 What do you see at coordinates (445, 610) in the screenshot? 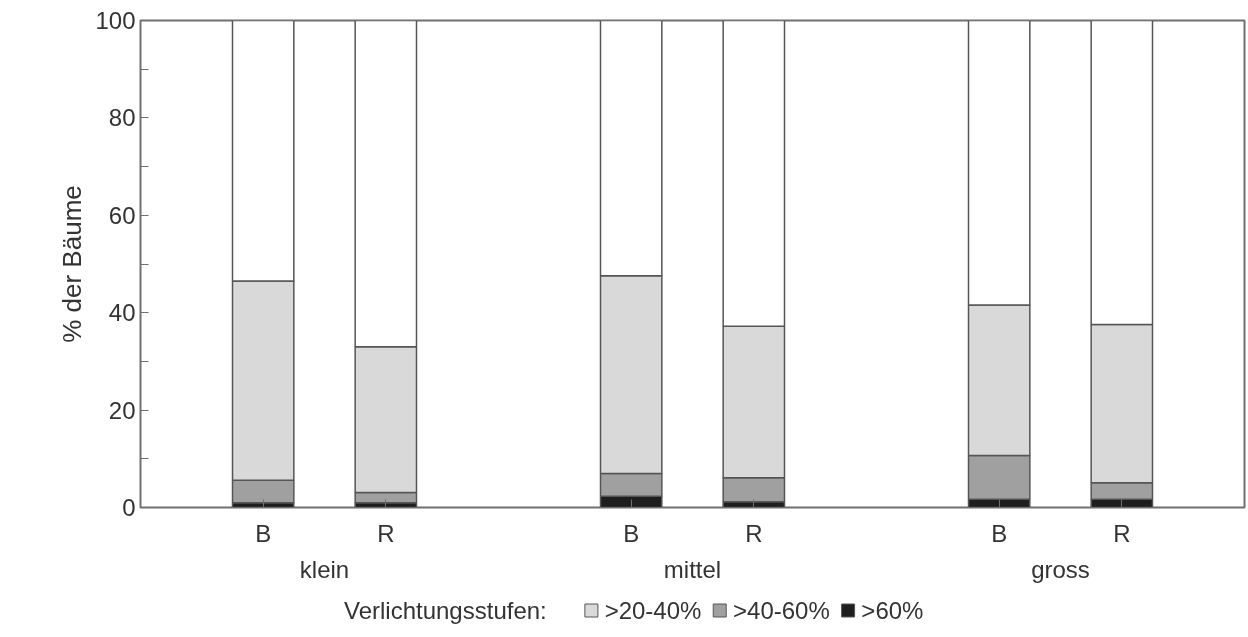
I see `legend-title: Verlichtungsstufen:` at bounding box center [445, 610].